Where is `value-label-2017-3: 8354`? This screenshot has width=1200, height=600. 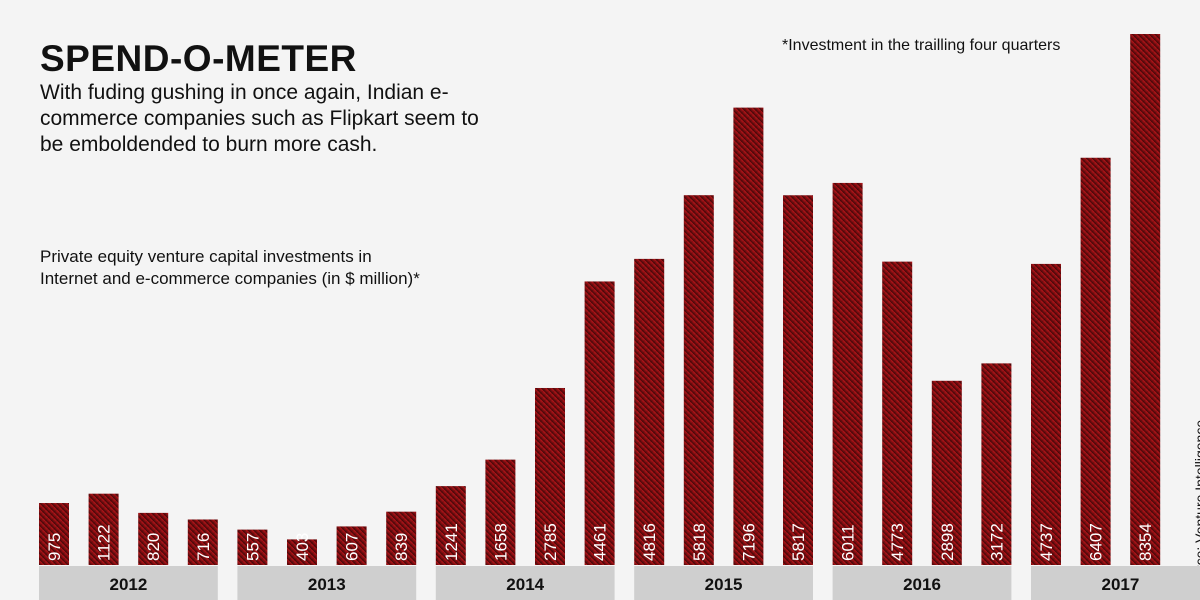
value-label-2017-3: 8354 is located at coordinates (1145, 542).